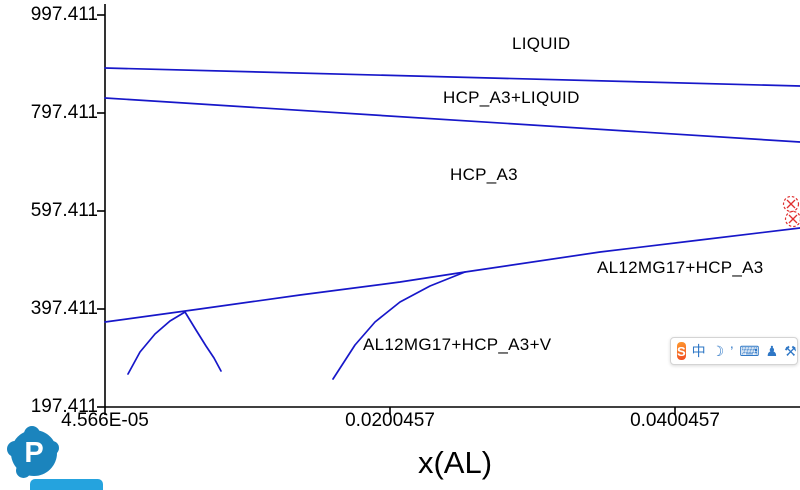  I want to click on pandat-logo-letter: P, so click(34, 453).